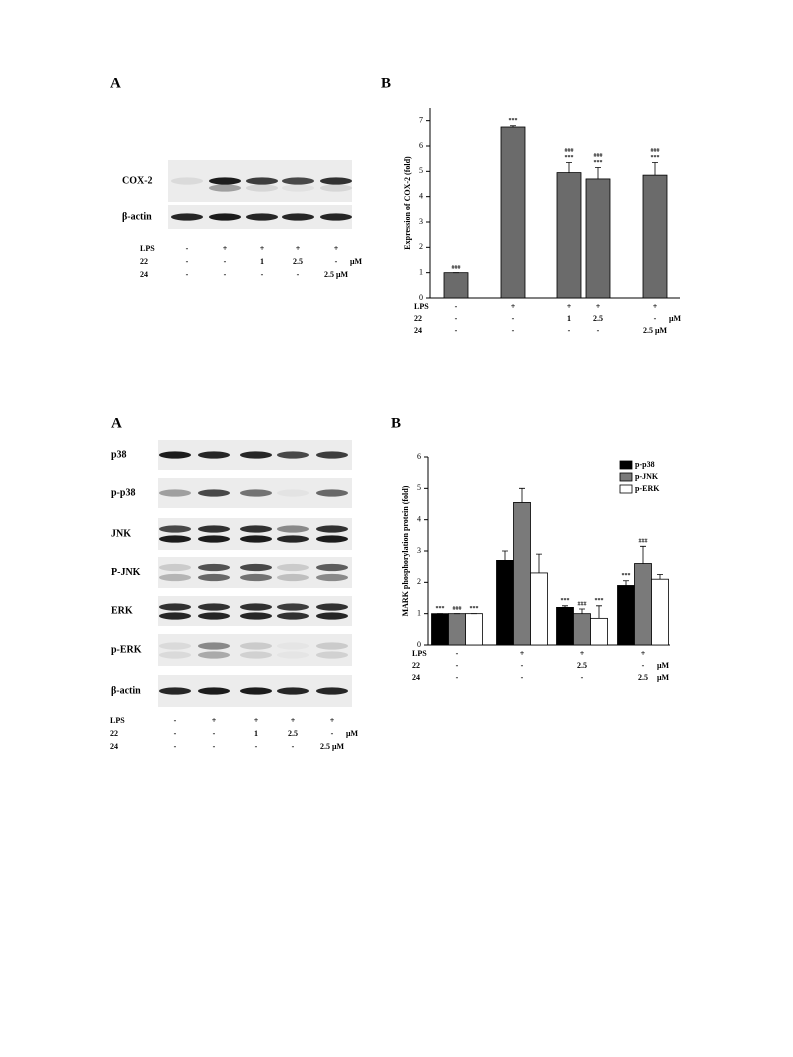  I want to click on y-tick-label: 3, so click(421, 221).